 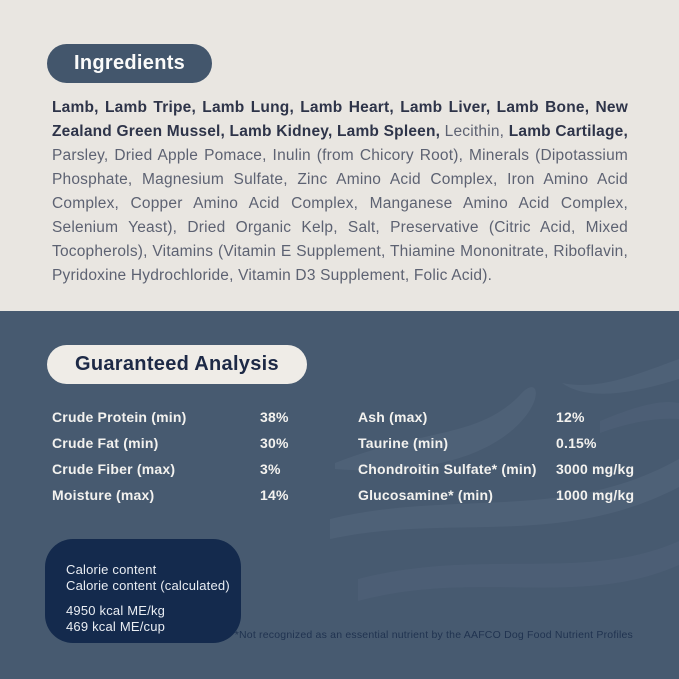 I want to click on table-row: Taurine (min) 0.15%, so click(x=508, y=445).